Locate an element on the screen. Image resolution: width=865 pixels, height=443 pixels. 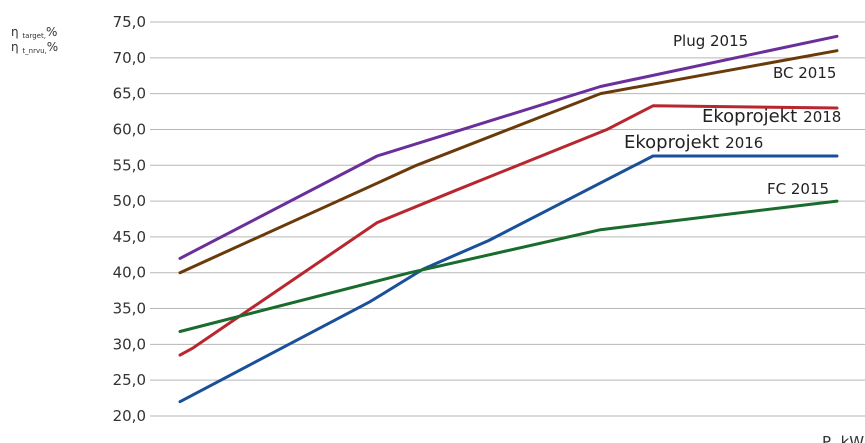
y-axis-label: η target,%η t_nrvu,% is located at coordinates (34, 40).